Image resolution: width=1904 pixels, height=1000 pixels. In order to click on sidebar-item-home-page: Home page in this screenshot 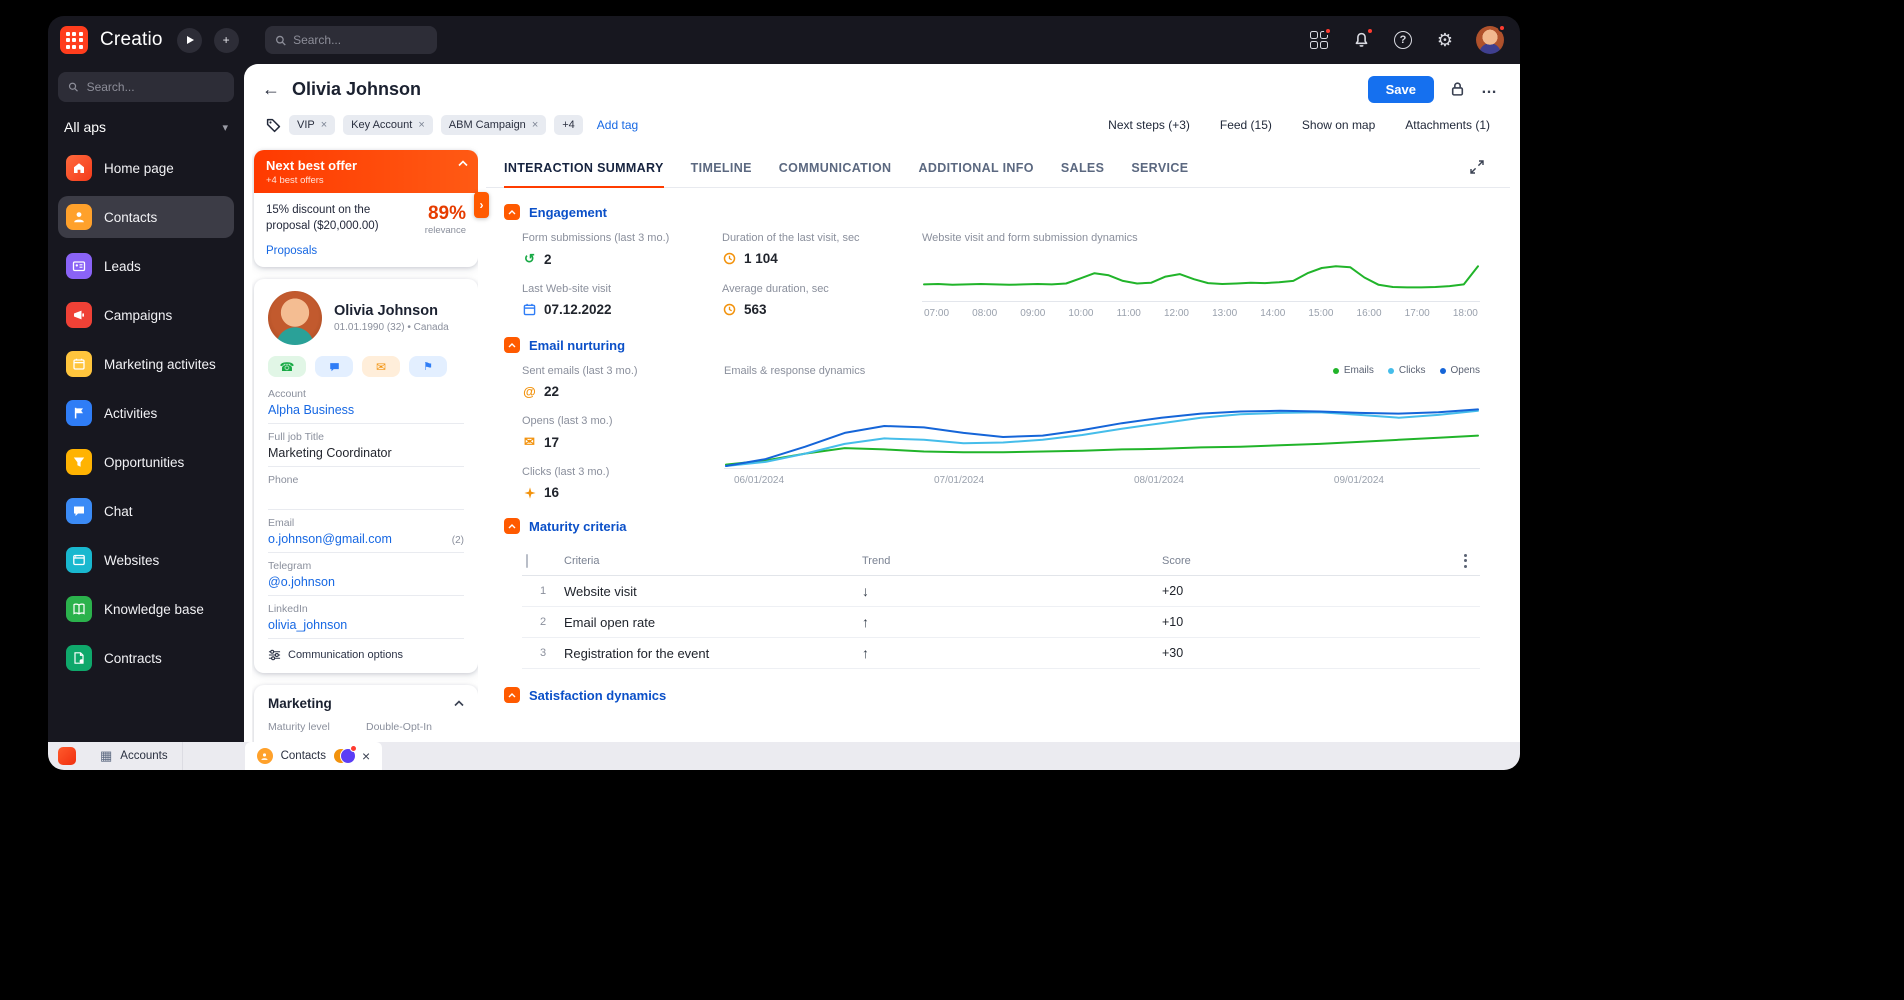, I will do `click(146, 168)`.